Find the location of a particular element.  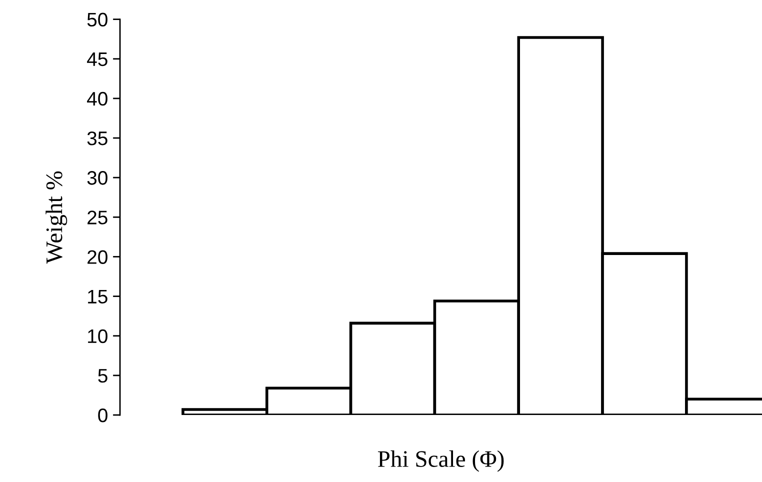

y-tick-label: 0 is located at coordinates (103, 415).